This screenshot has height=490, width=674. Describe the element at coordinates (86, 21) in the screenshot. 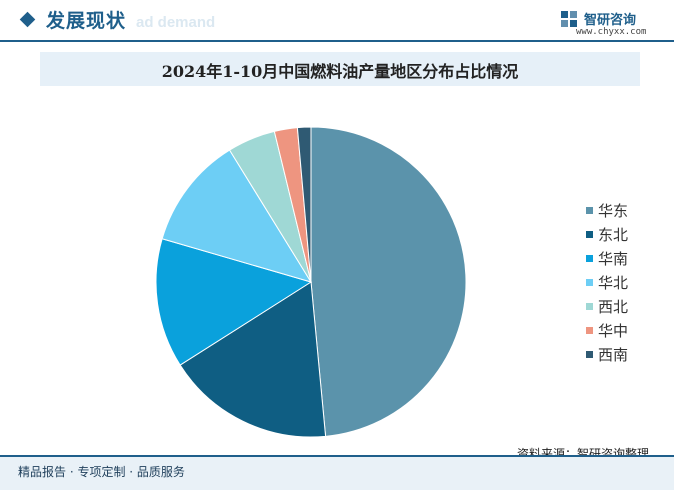

I see `section-title: 发展现状` at that location.